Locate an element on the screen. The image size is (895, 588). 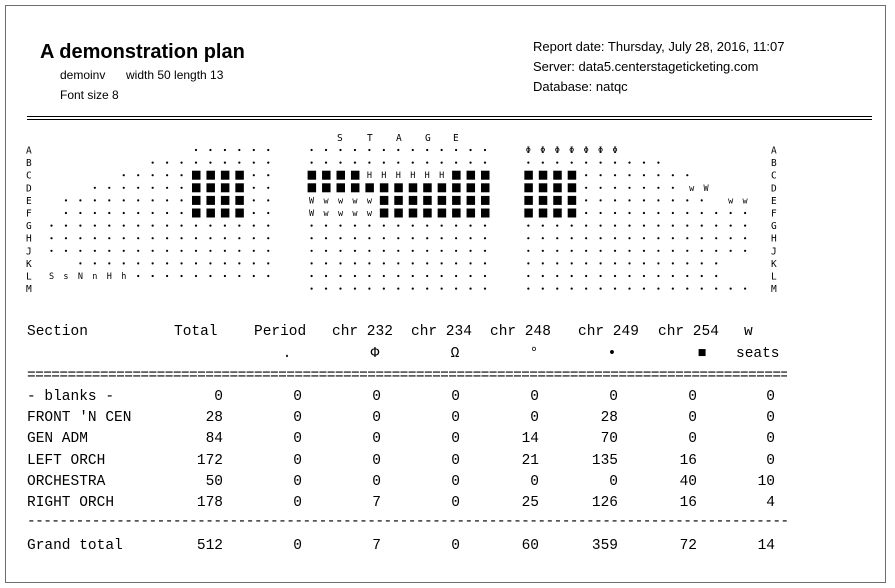
row-letter: F is located at coordinates (774, 214).